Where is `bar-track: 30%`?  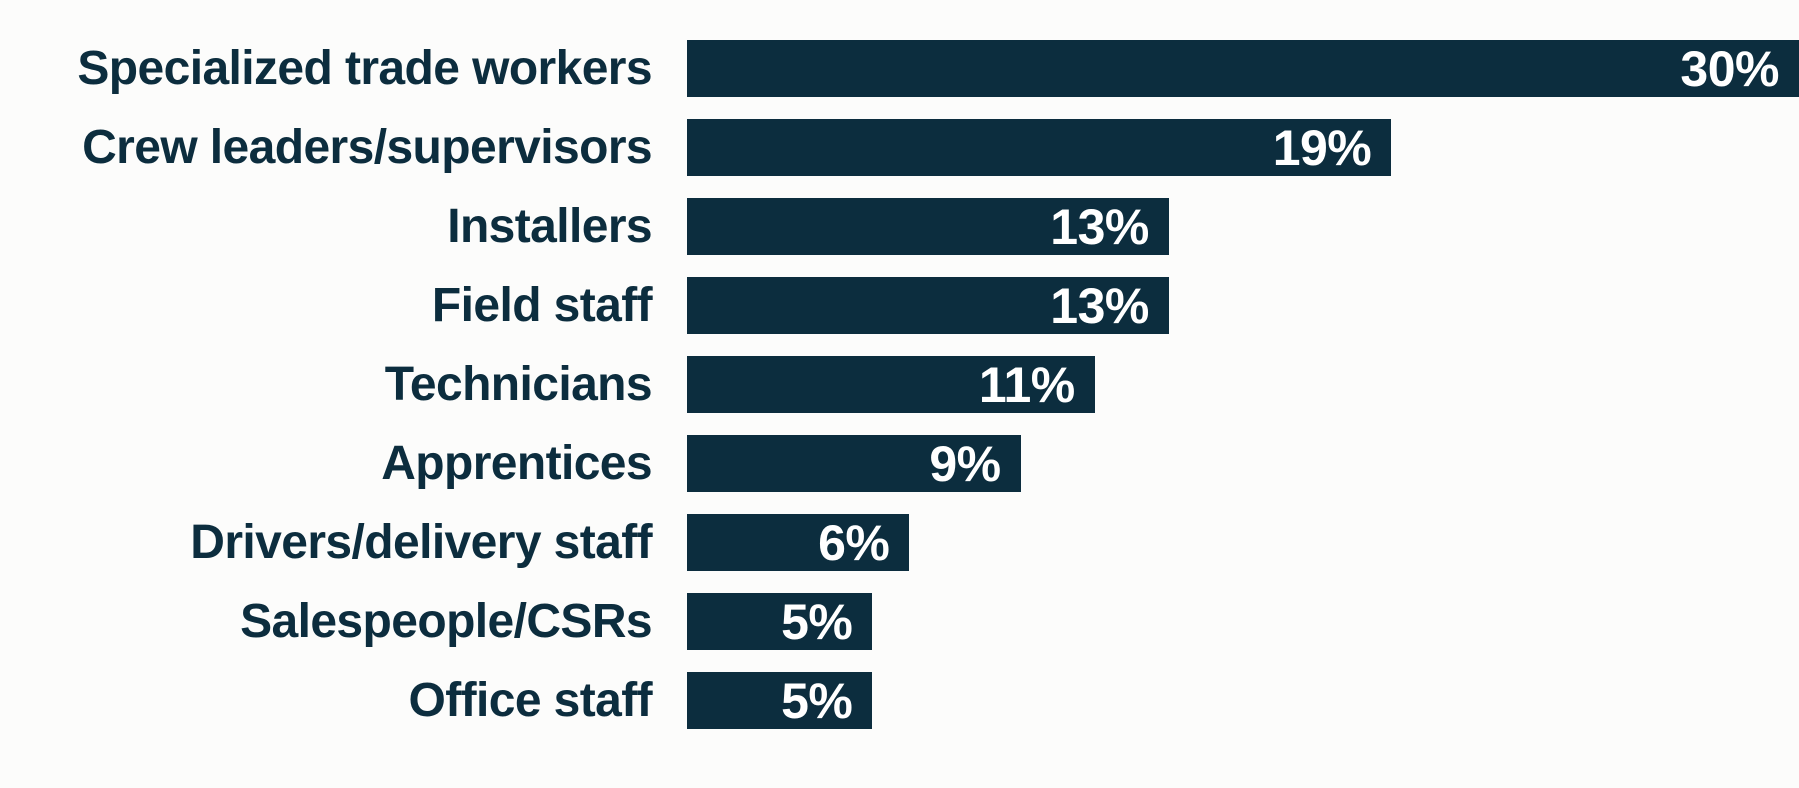 bar-track: 30% is located at coordinates (1243, 68).